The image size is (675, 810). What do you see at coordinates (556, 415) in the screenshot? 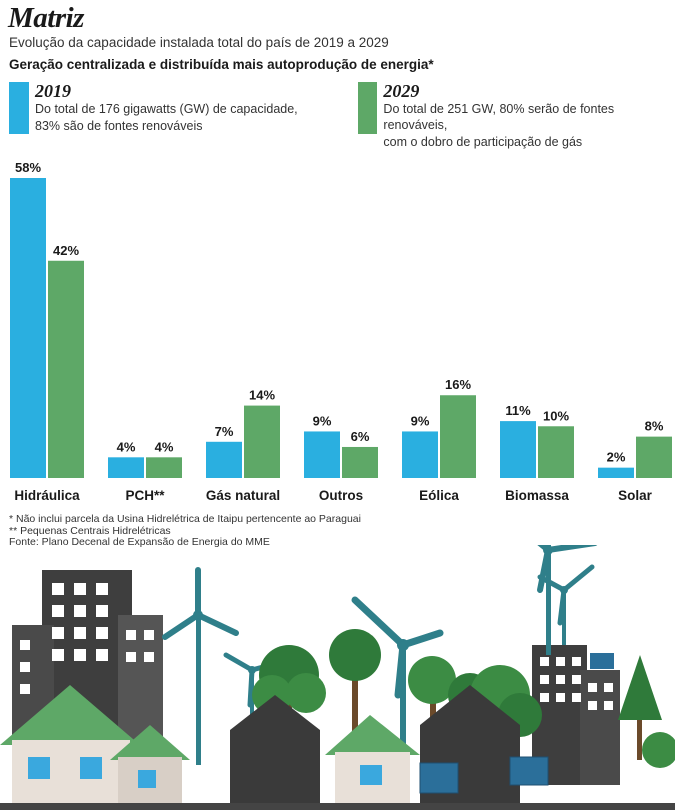
I see `data-label-2029-5: 10%` at bounding box center [556, 415].